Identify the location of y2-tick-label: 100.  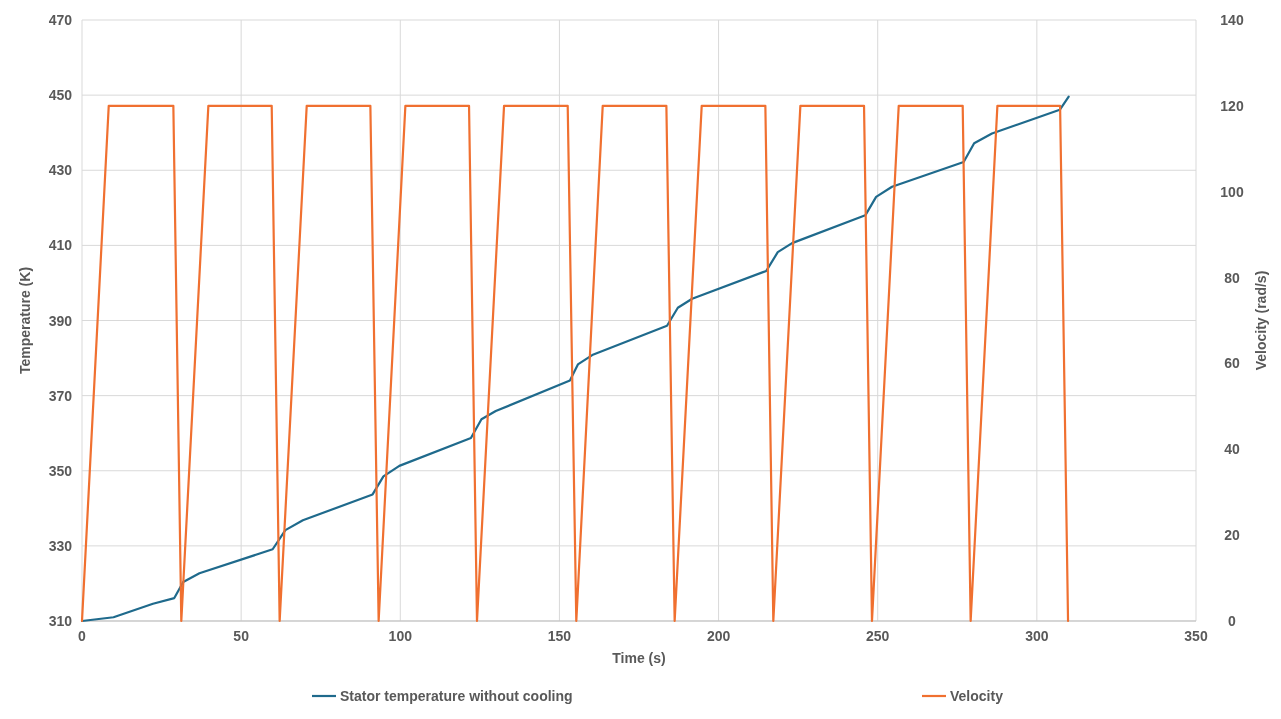
(1232, 191).